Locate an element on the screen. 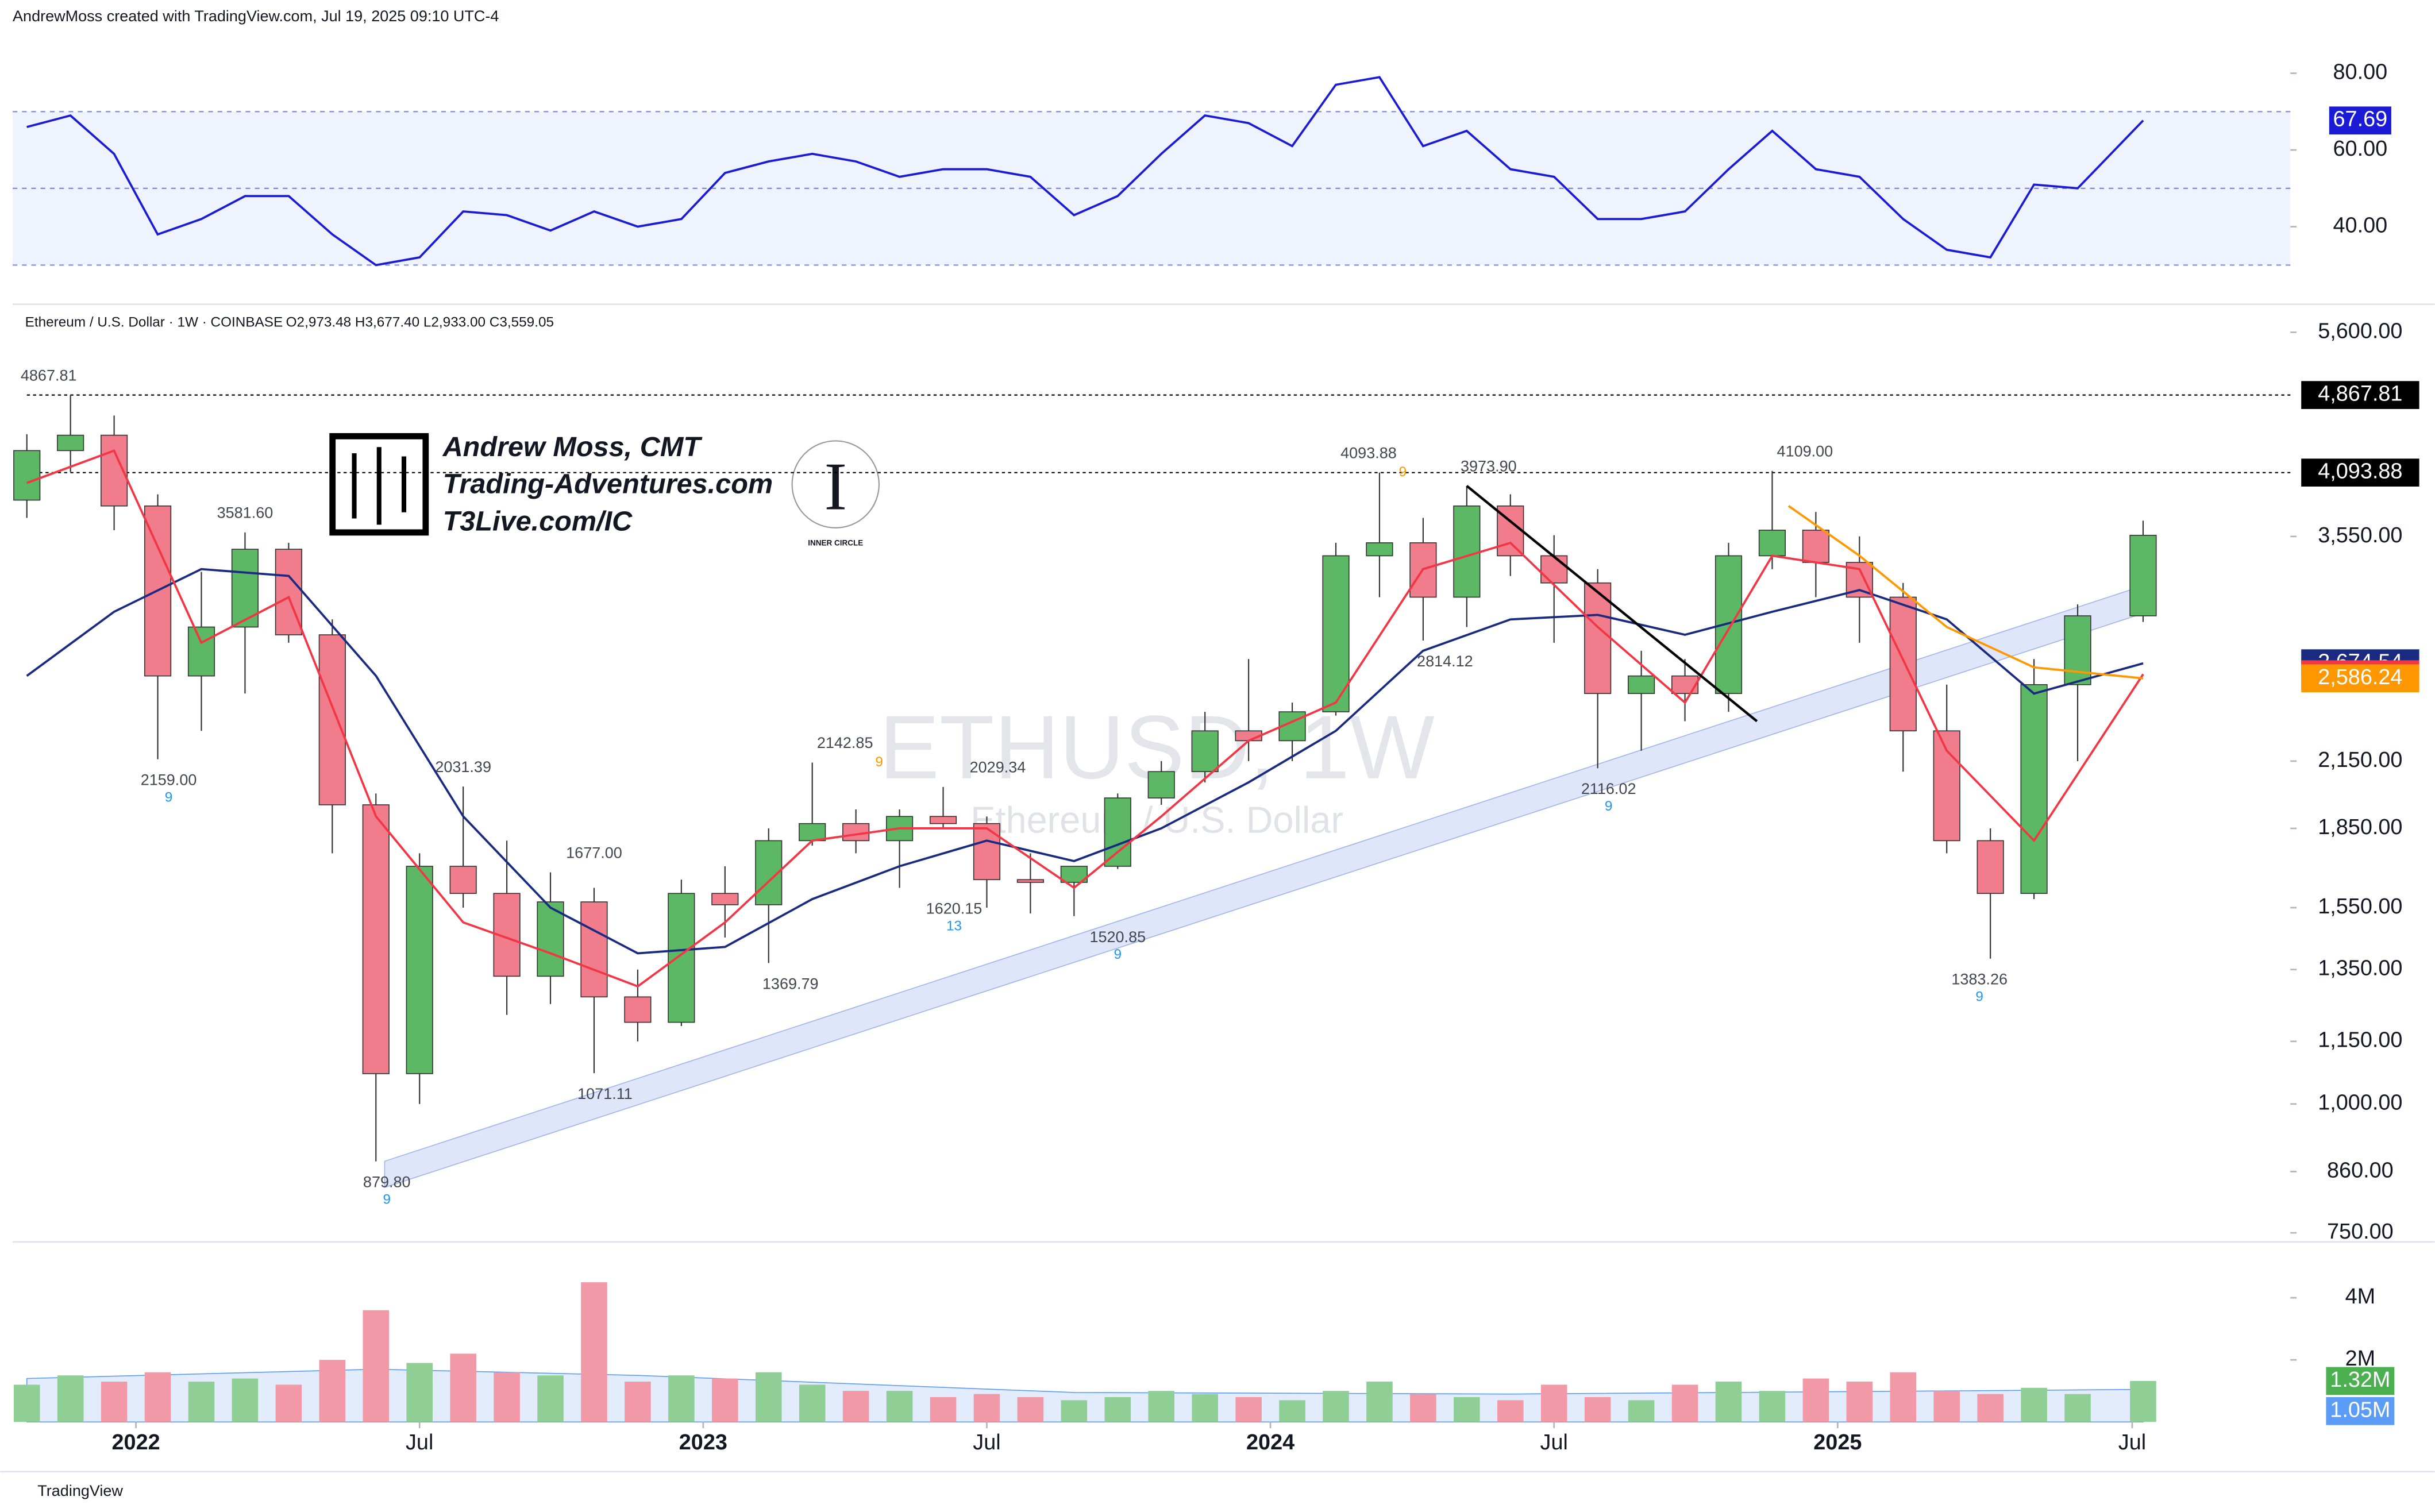  hl-label: 4109.00 is located at coordinates (1805, 451).